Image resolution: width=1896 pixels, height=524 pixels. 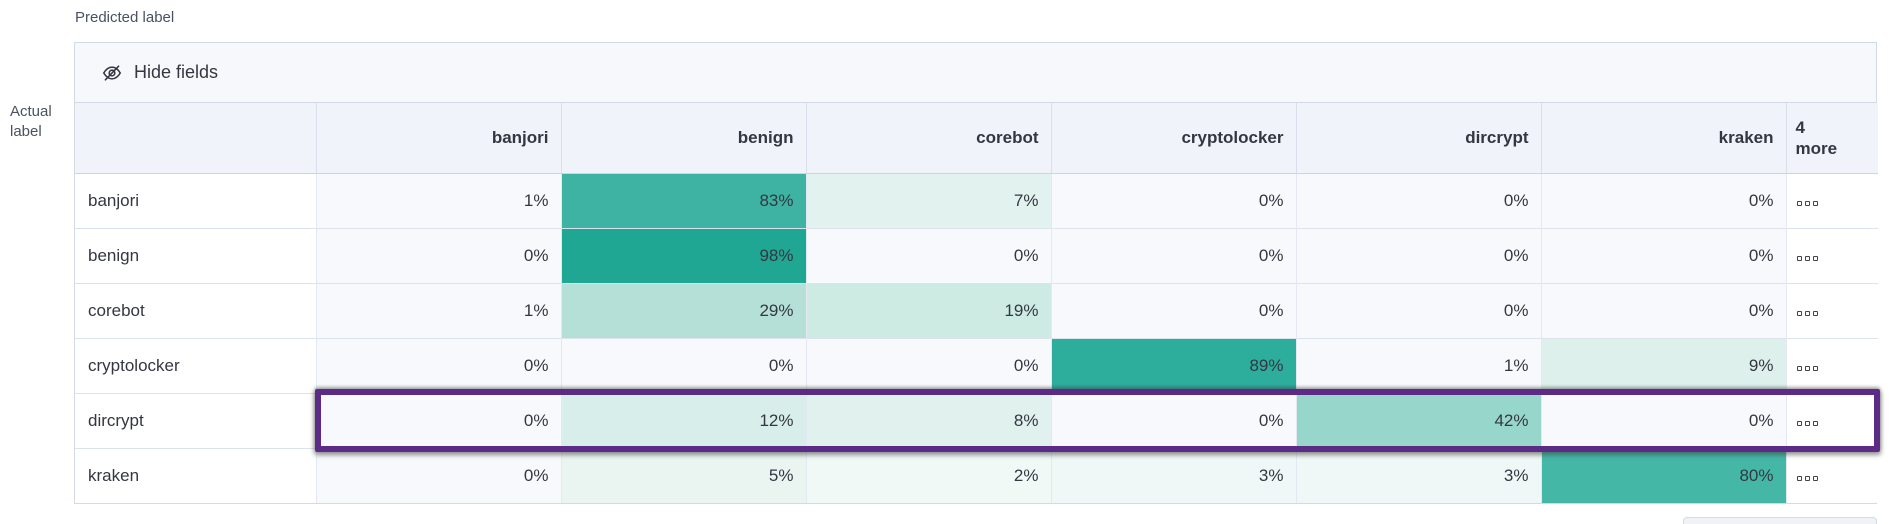 I want to click on row-label-kraken: kraken, so click(x=195, y=475).